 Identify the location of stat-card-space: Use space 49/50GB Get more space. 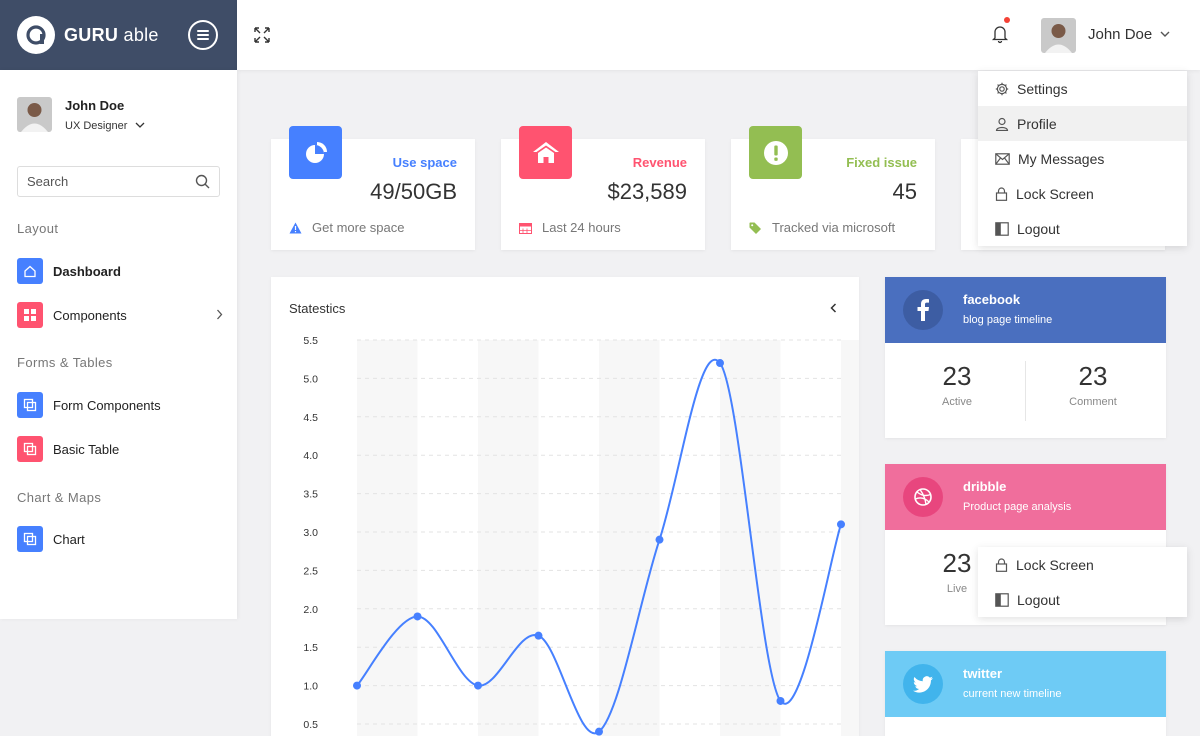
(373, 188).